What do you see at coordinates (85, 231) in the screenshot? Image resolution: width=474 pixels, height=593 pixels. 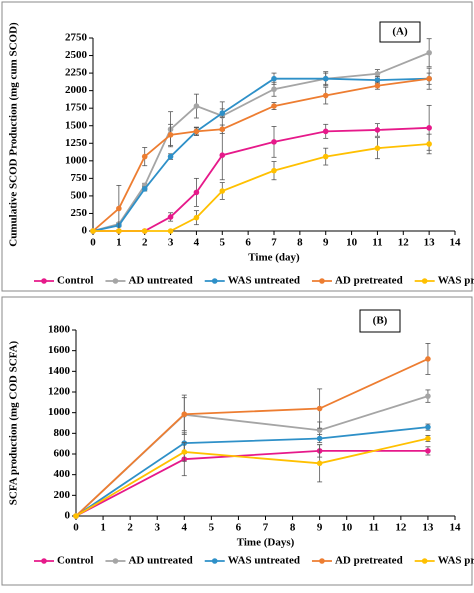 I see `y-tick-label: 0` at bounding box center [85, 231].